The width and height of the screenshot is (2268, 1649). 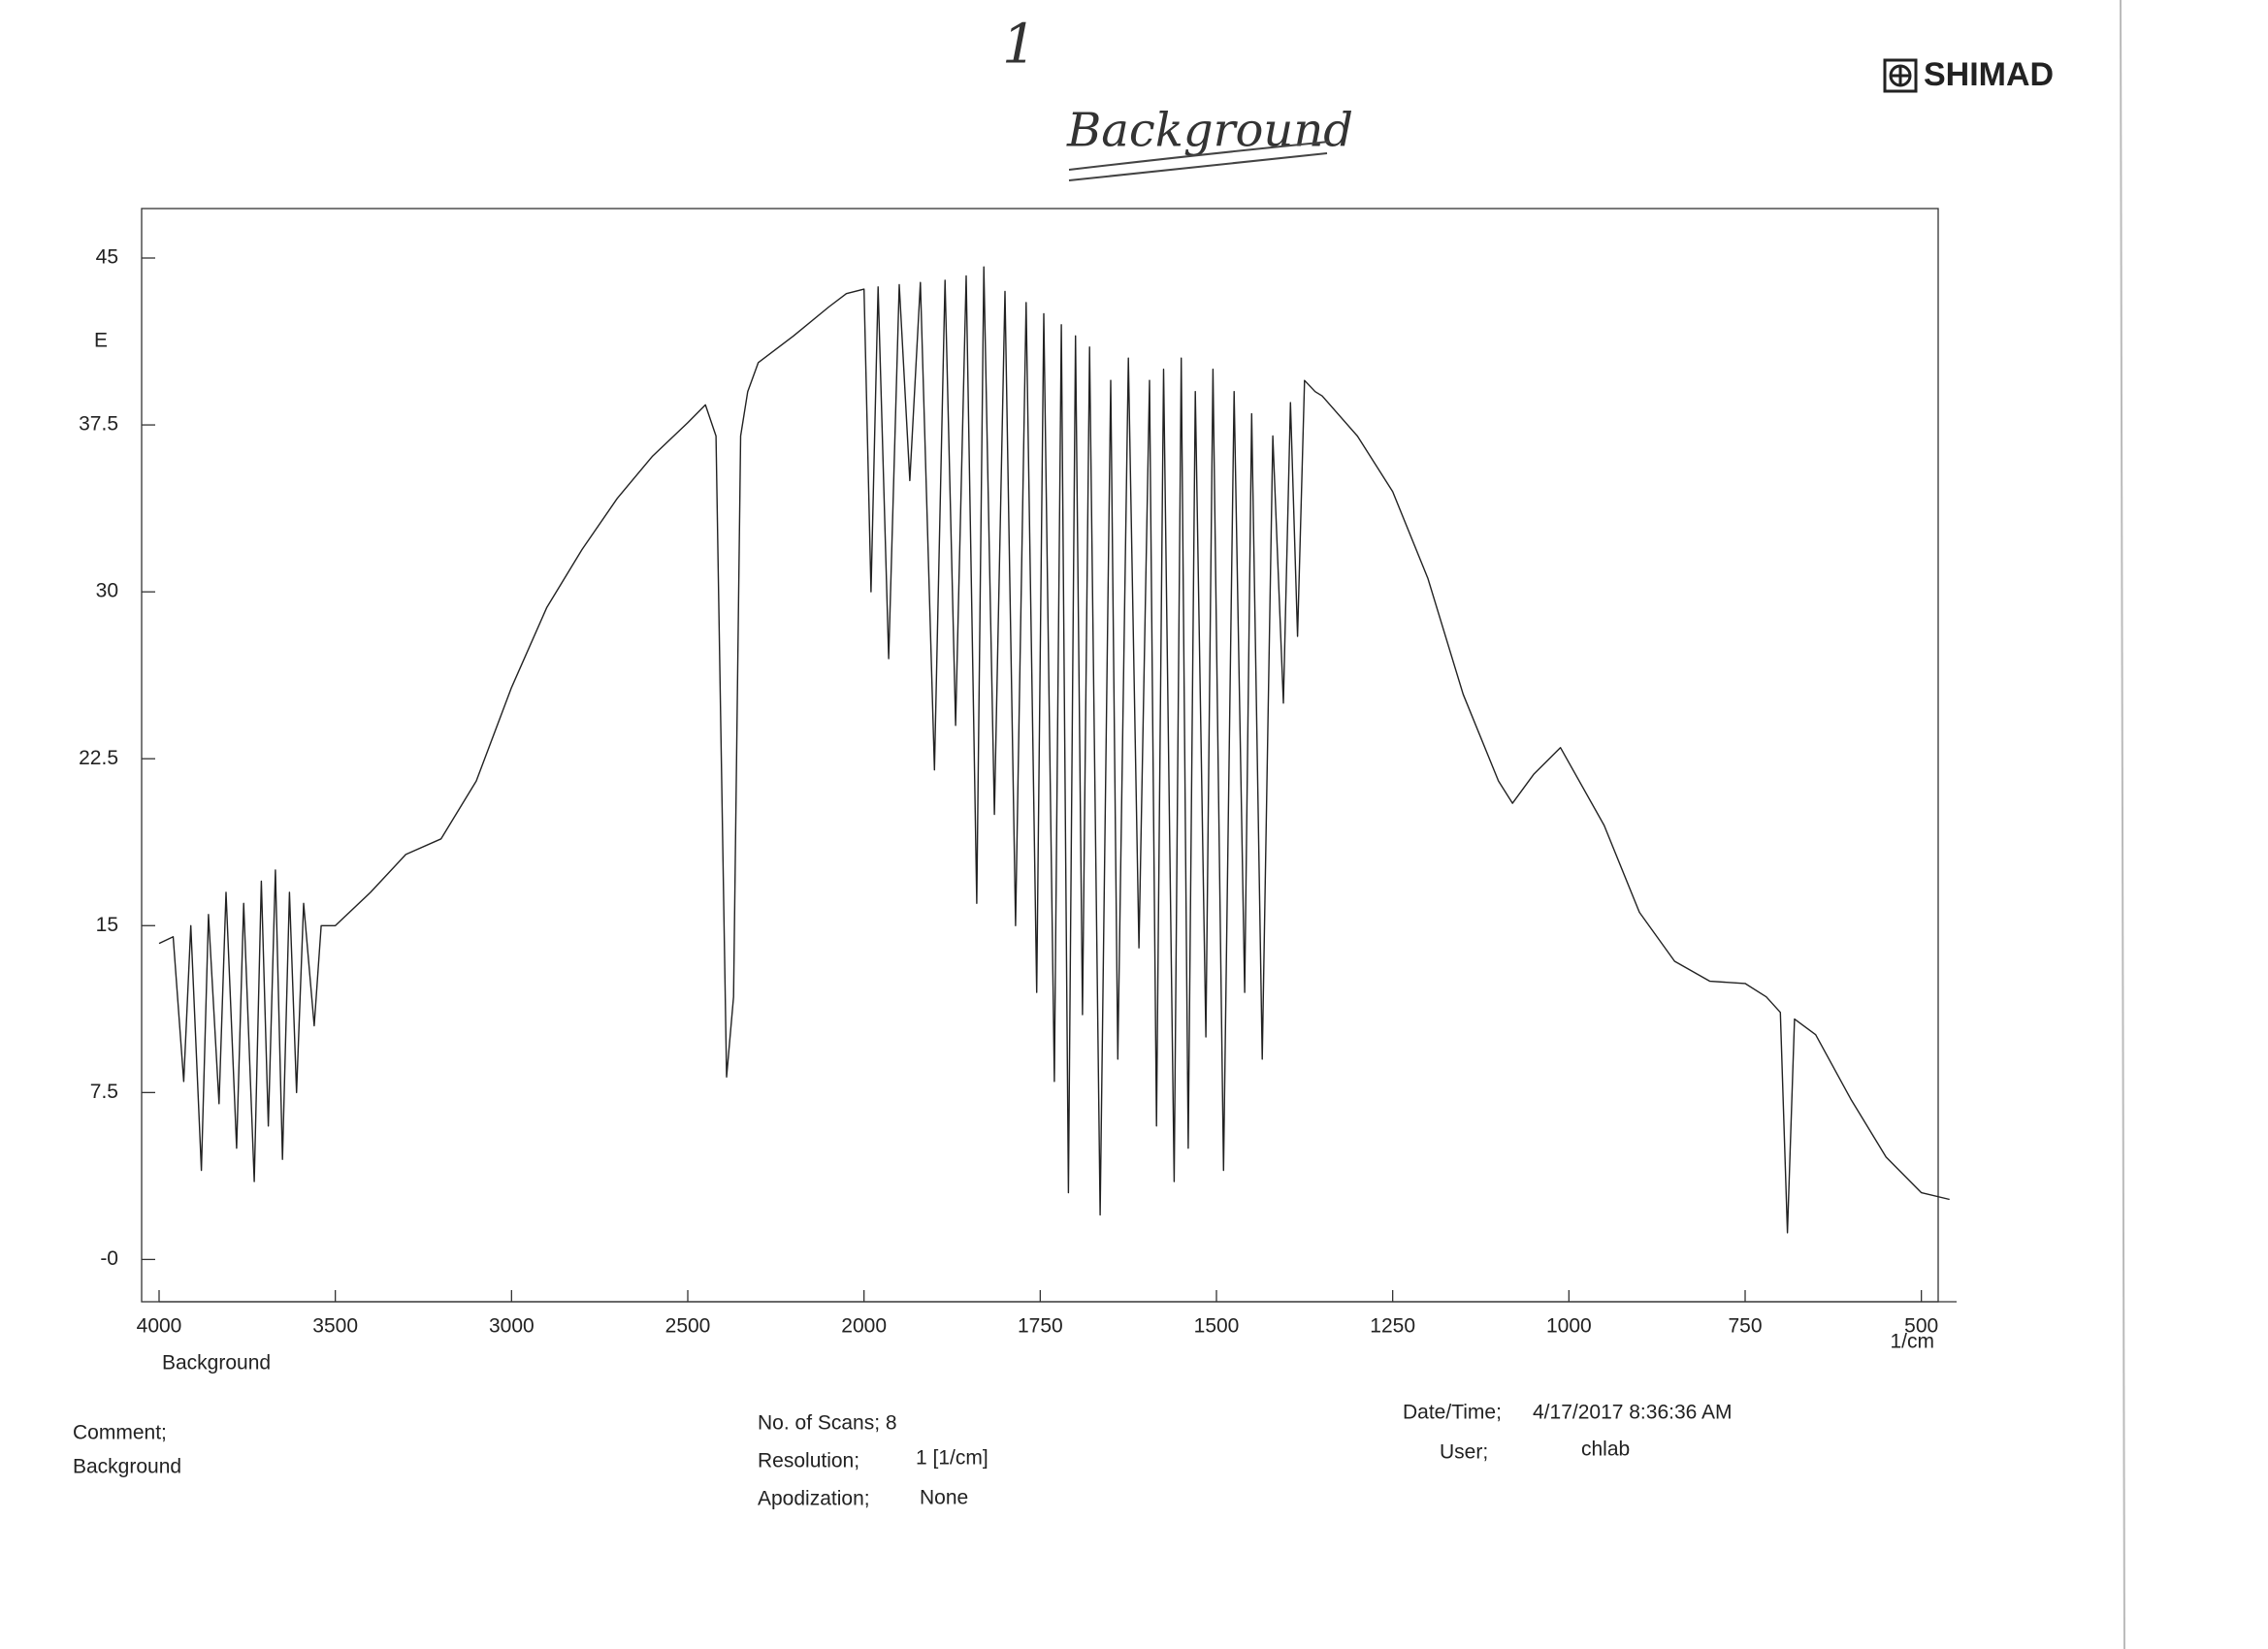 I want to click on x-tick-label: 3500, so click(x=335, y=1326).